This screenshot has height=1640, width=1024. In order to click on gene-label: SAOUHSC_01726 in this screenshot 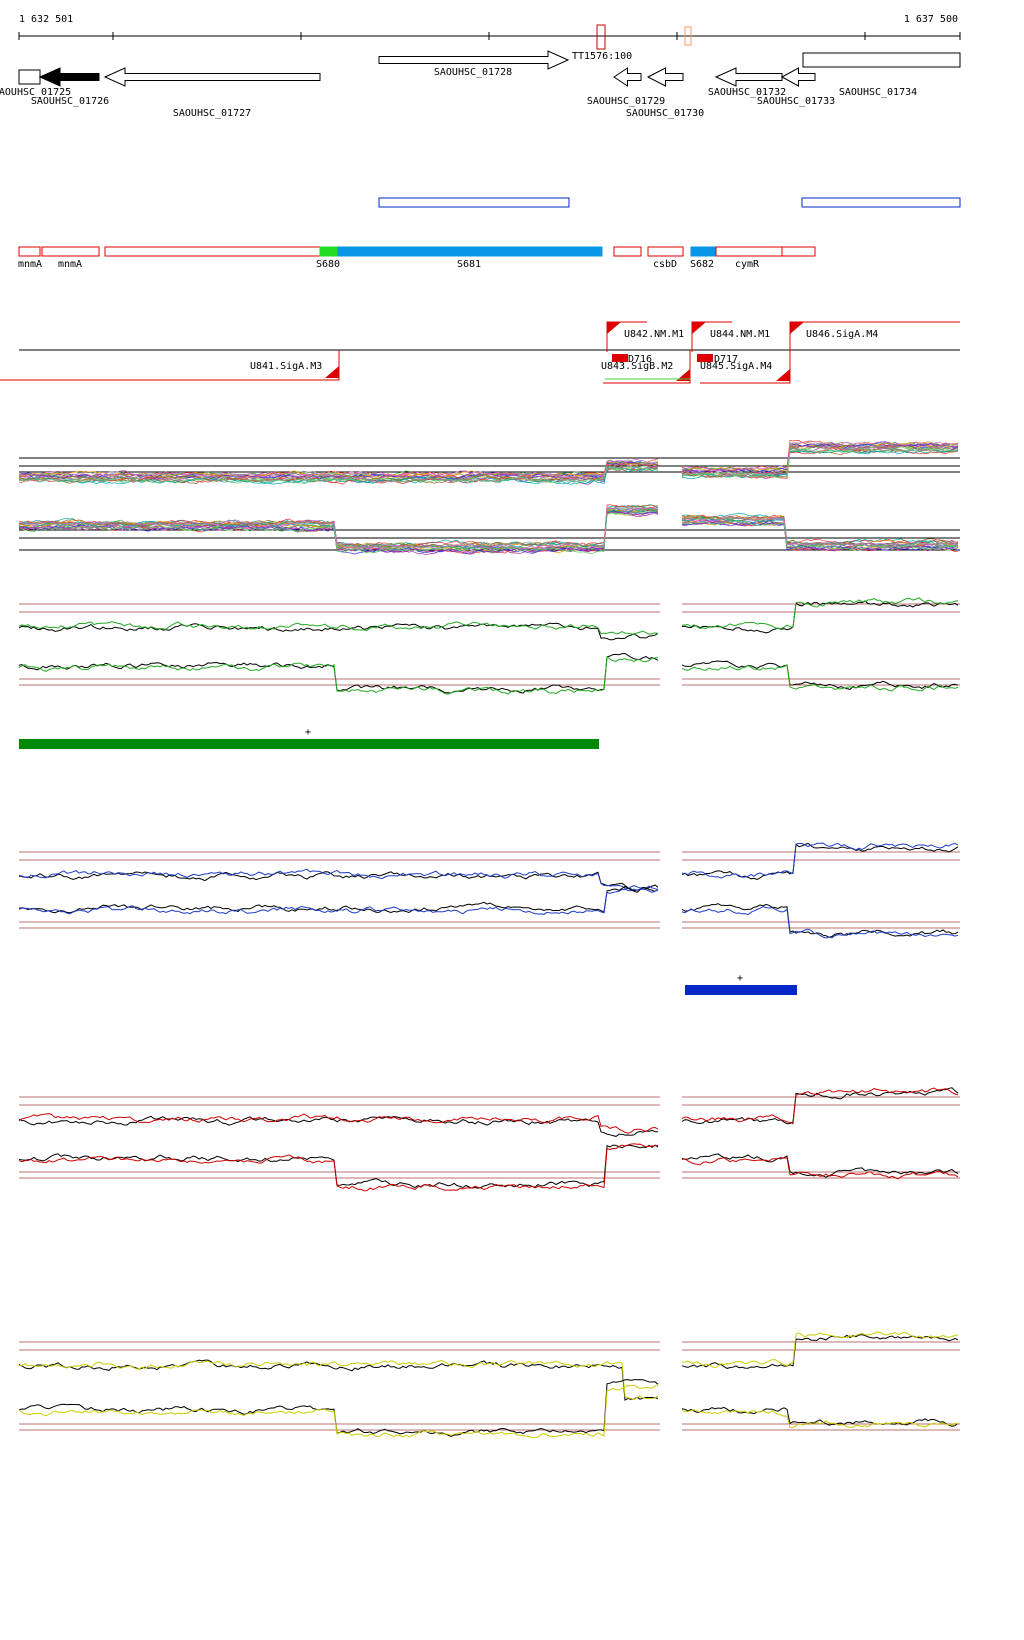, I will do `click(70, 101)`.